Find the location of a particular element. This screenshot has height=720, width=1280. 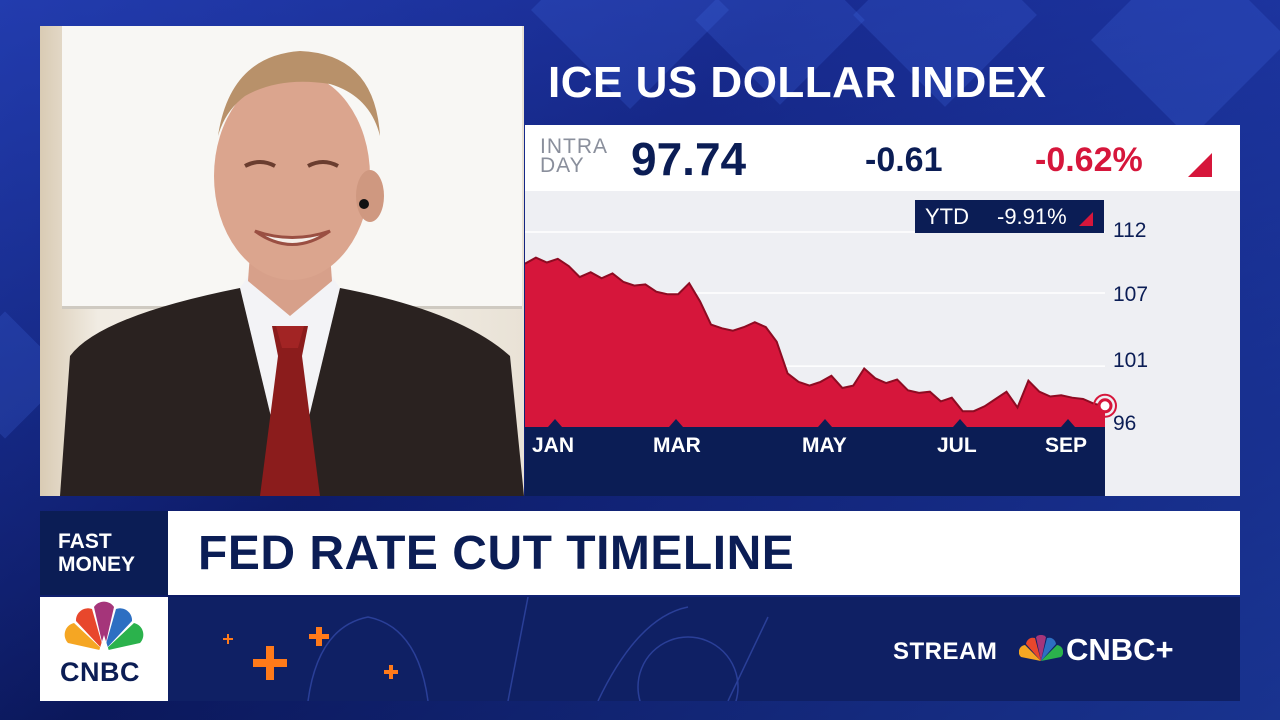

logo-text: CNBC is located at coordinates (100, 672).